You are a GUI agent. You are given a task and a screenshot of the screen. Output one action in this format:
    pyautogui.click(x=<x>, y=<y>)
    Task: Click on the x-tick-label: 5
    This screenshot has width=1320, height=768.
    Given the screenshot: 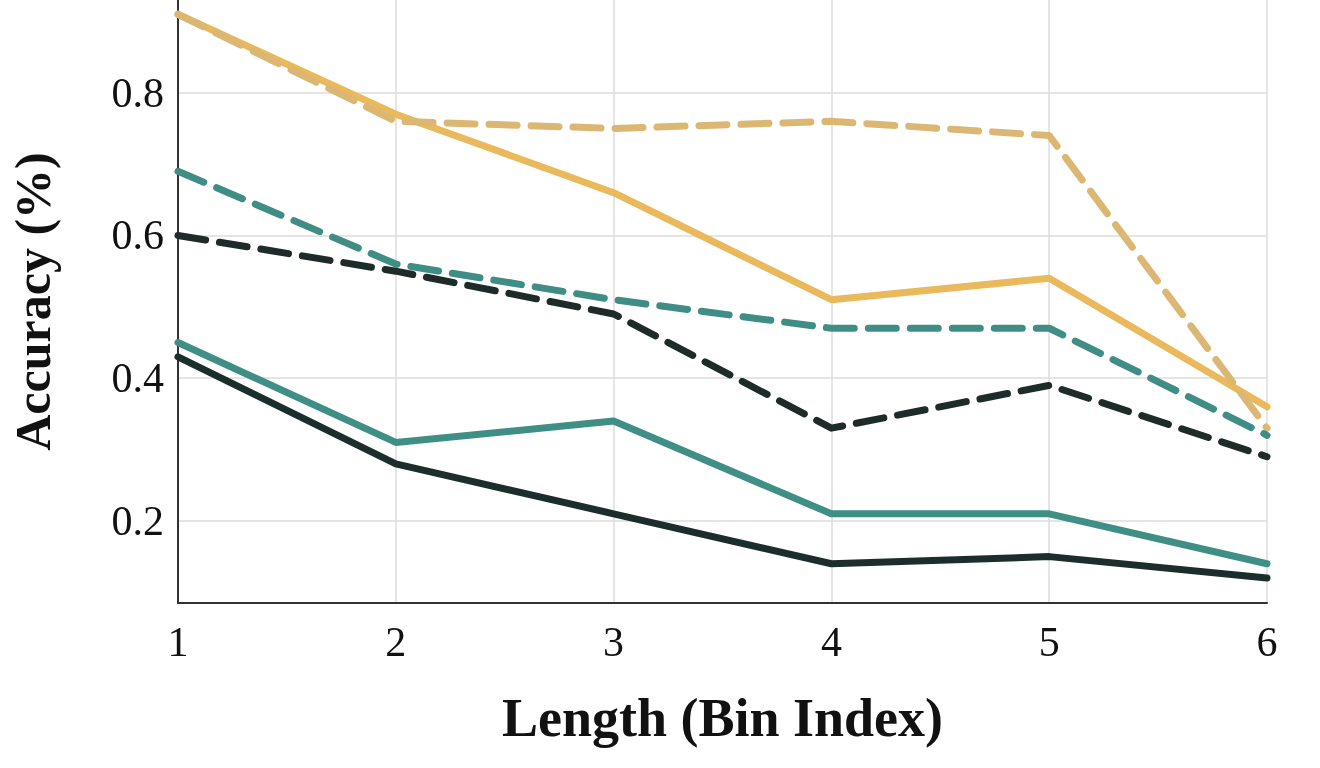 What is the action you would take?
    pyautogui.click(x=1049, y=642)
    